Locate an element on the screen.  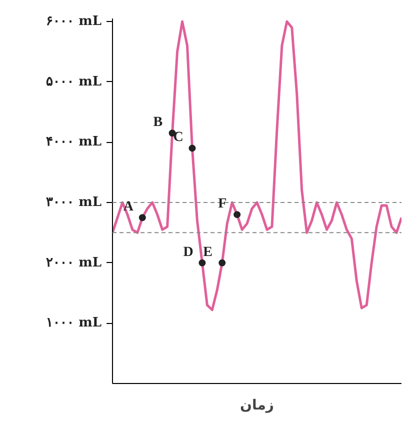
data-label: E is located at coordinates (207, 252).